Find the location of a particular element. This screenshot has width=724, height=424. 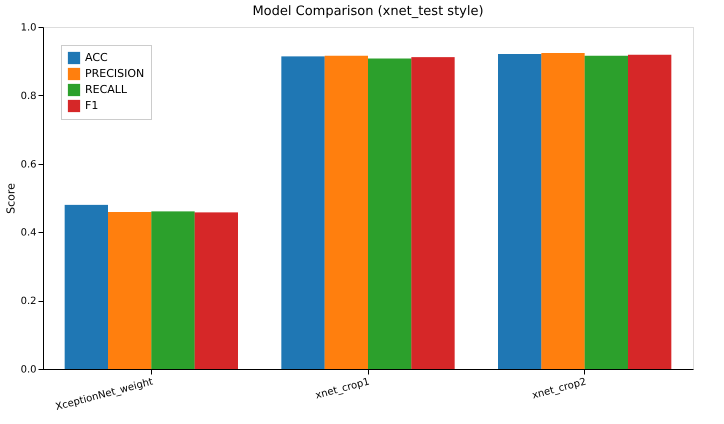

chart-title: Model Comparison (xnet_test style) is located at coordinates (368, 11).